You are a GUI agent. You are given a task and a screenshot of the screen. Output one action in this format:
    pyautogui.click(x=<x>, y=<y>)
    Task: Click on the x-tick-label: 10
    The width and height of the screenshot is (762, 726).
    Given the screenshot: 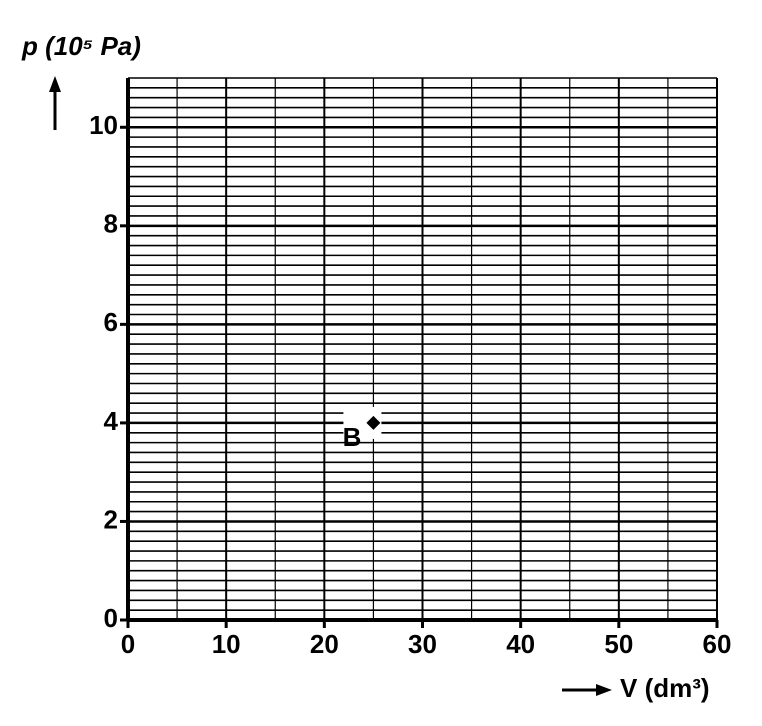 What is the action you would take?
    pyautogui.click(x=226, y=644)
    